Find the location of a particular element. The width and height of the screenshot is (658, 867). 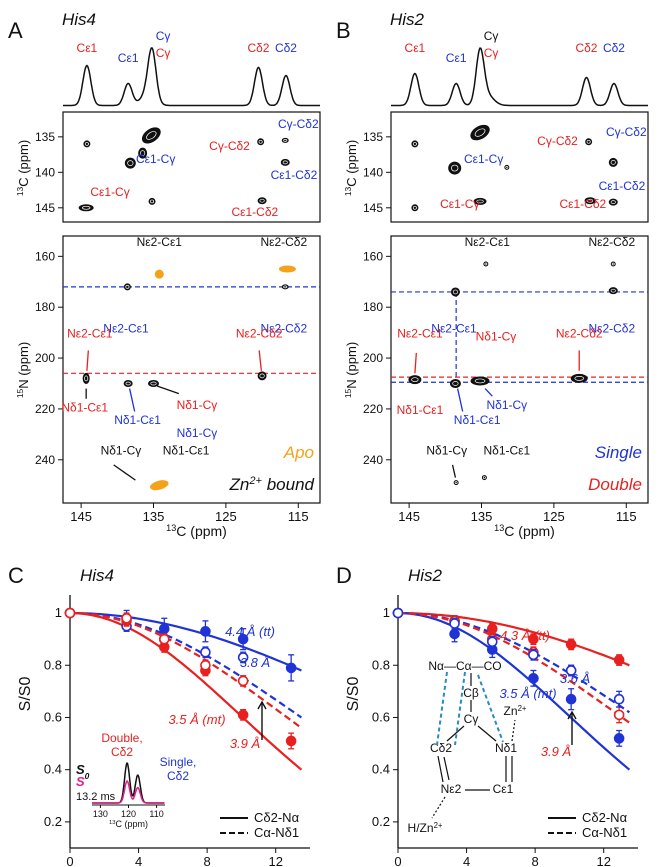

legend-label: Cδ2-Nα is located at coordinates (277, 817).